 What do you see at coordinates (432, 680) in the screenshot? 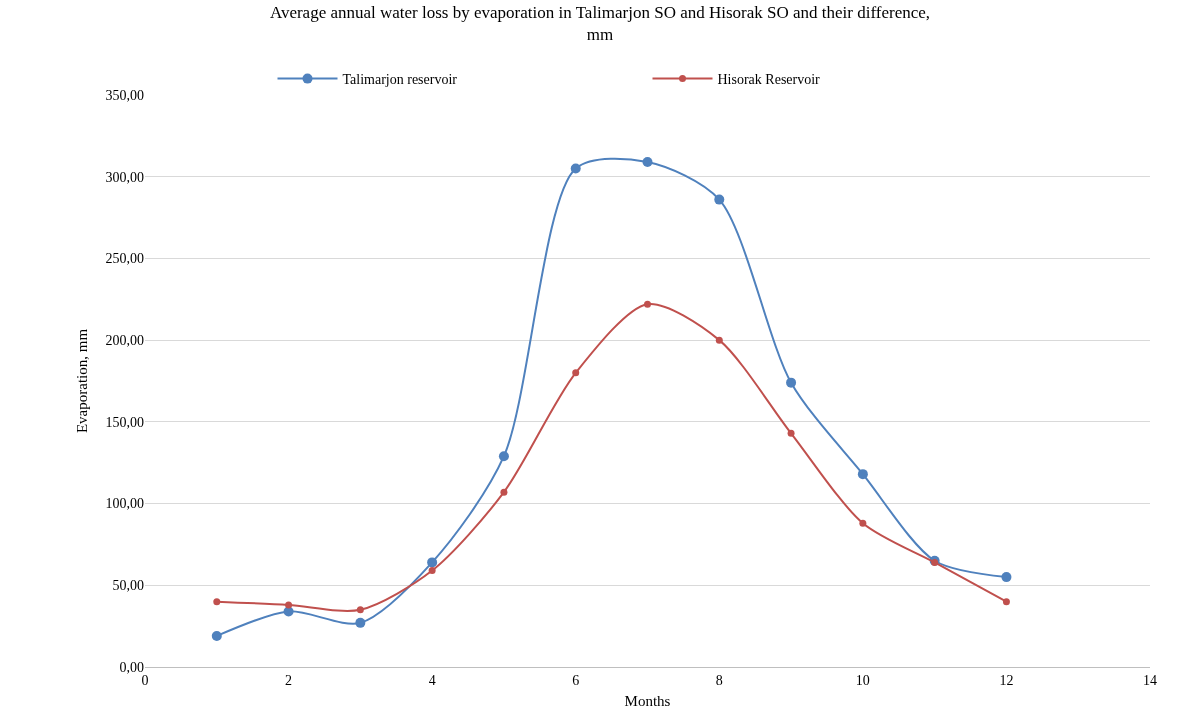
I see `x-tick-label: 4` at bounding box center [432, 680].